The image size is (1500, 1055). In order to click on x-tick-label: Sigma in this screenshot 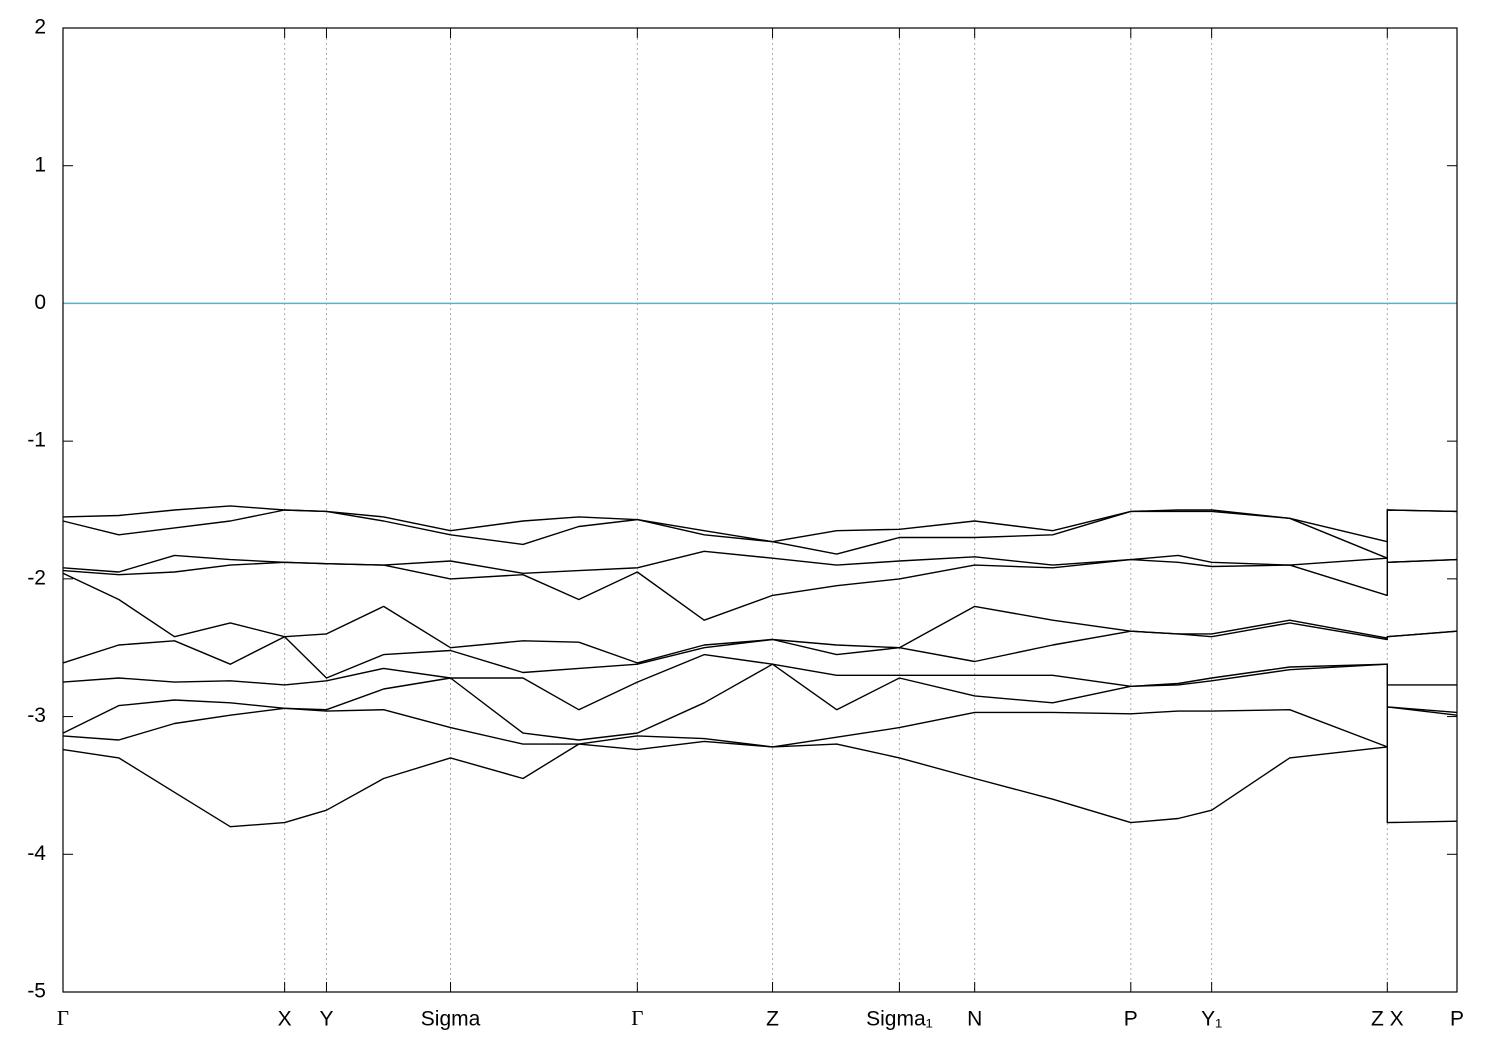, I will do `click(451, 1019)`.